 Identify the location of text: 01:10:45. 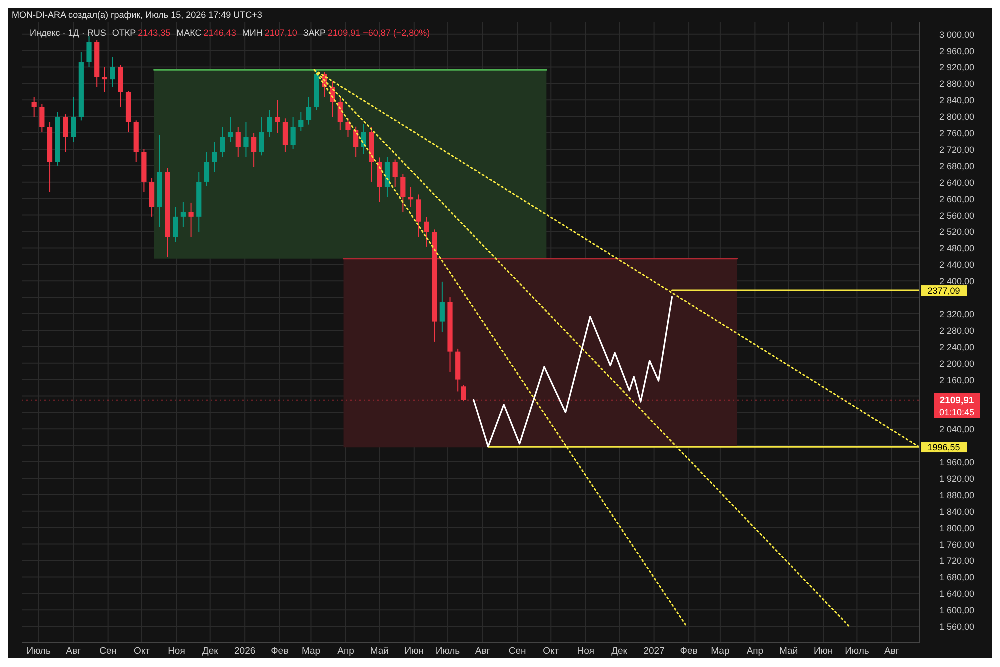
(957, 412).